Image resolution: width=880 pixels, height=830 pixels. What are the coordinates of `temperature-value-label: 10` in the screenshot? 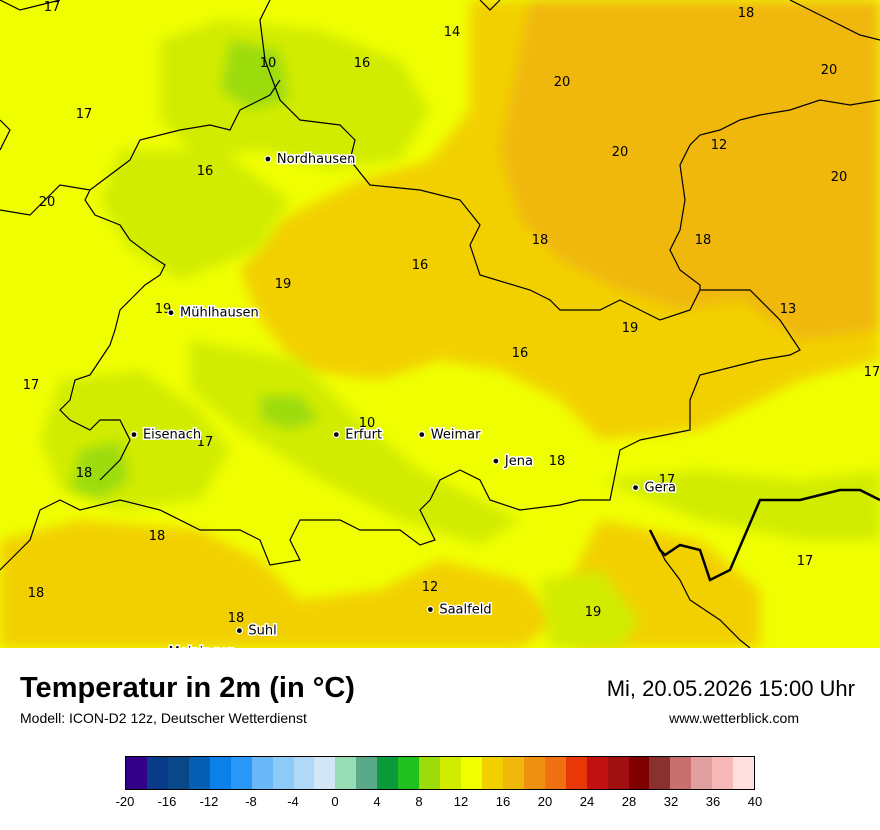 It's located at (367, 423).